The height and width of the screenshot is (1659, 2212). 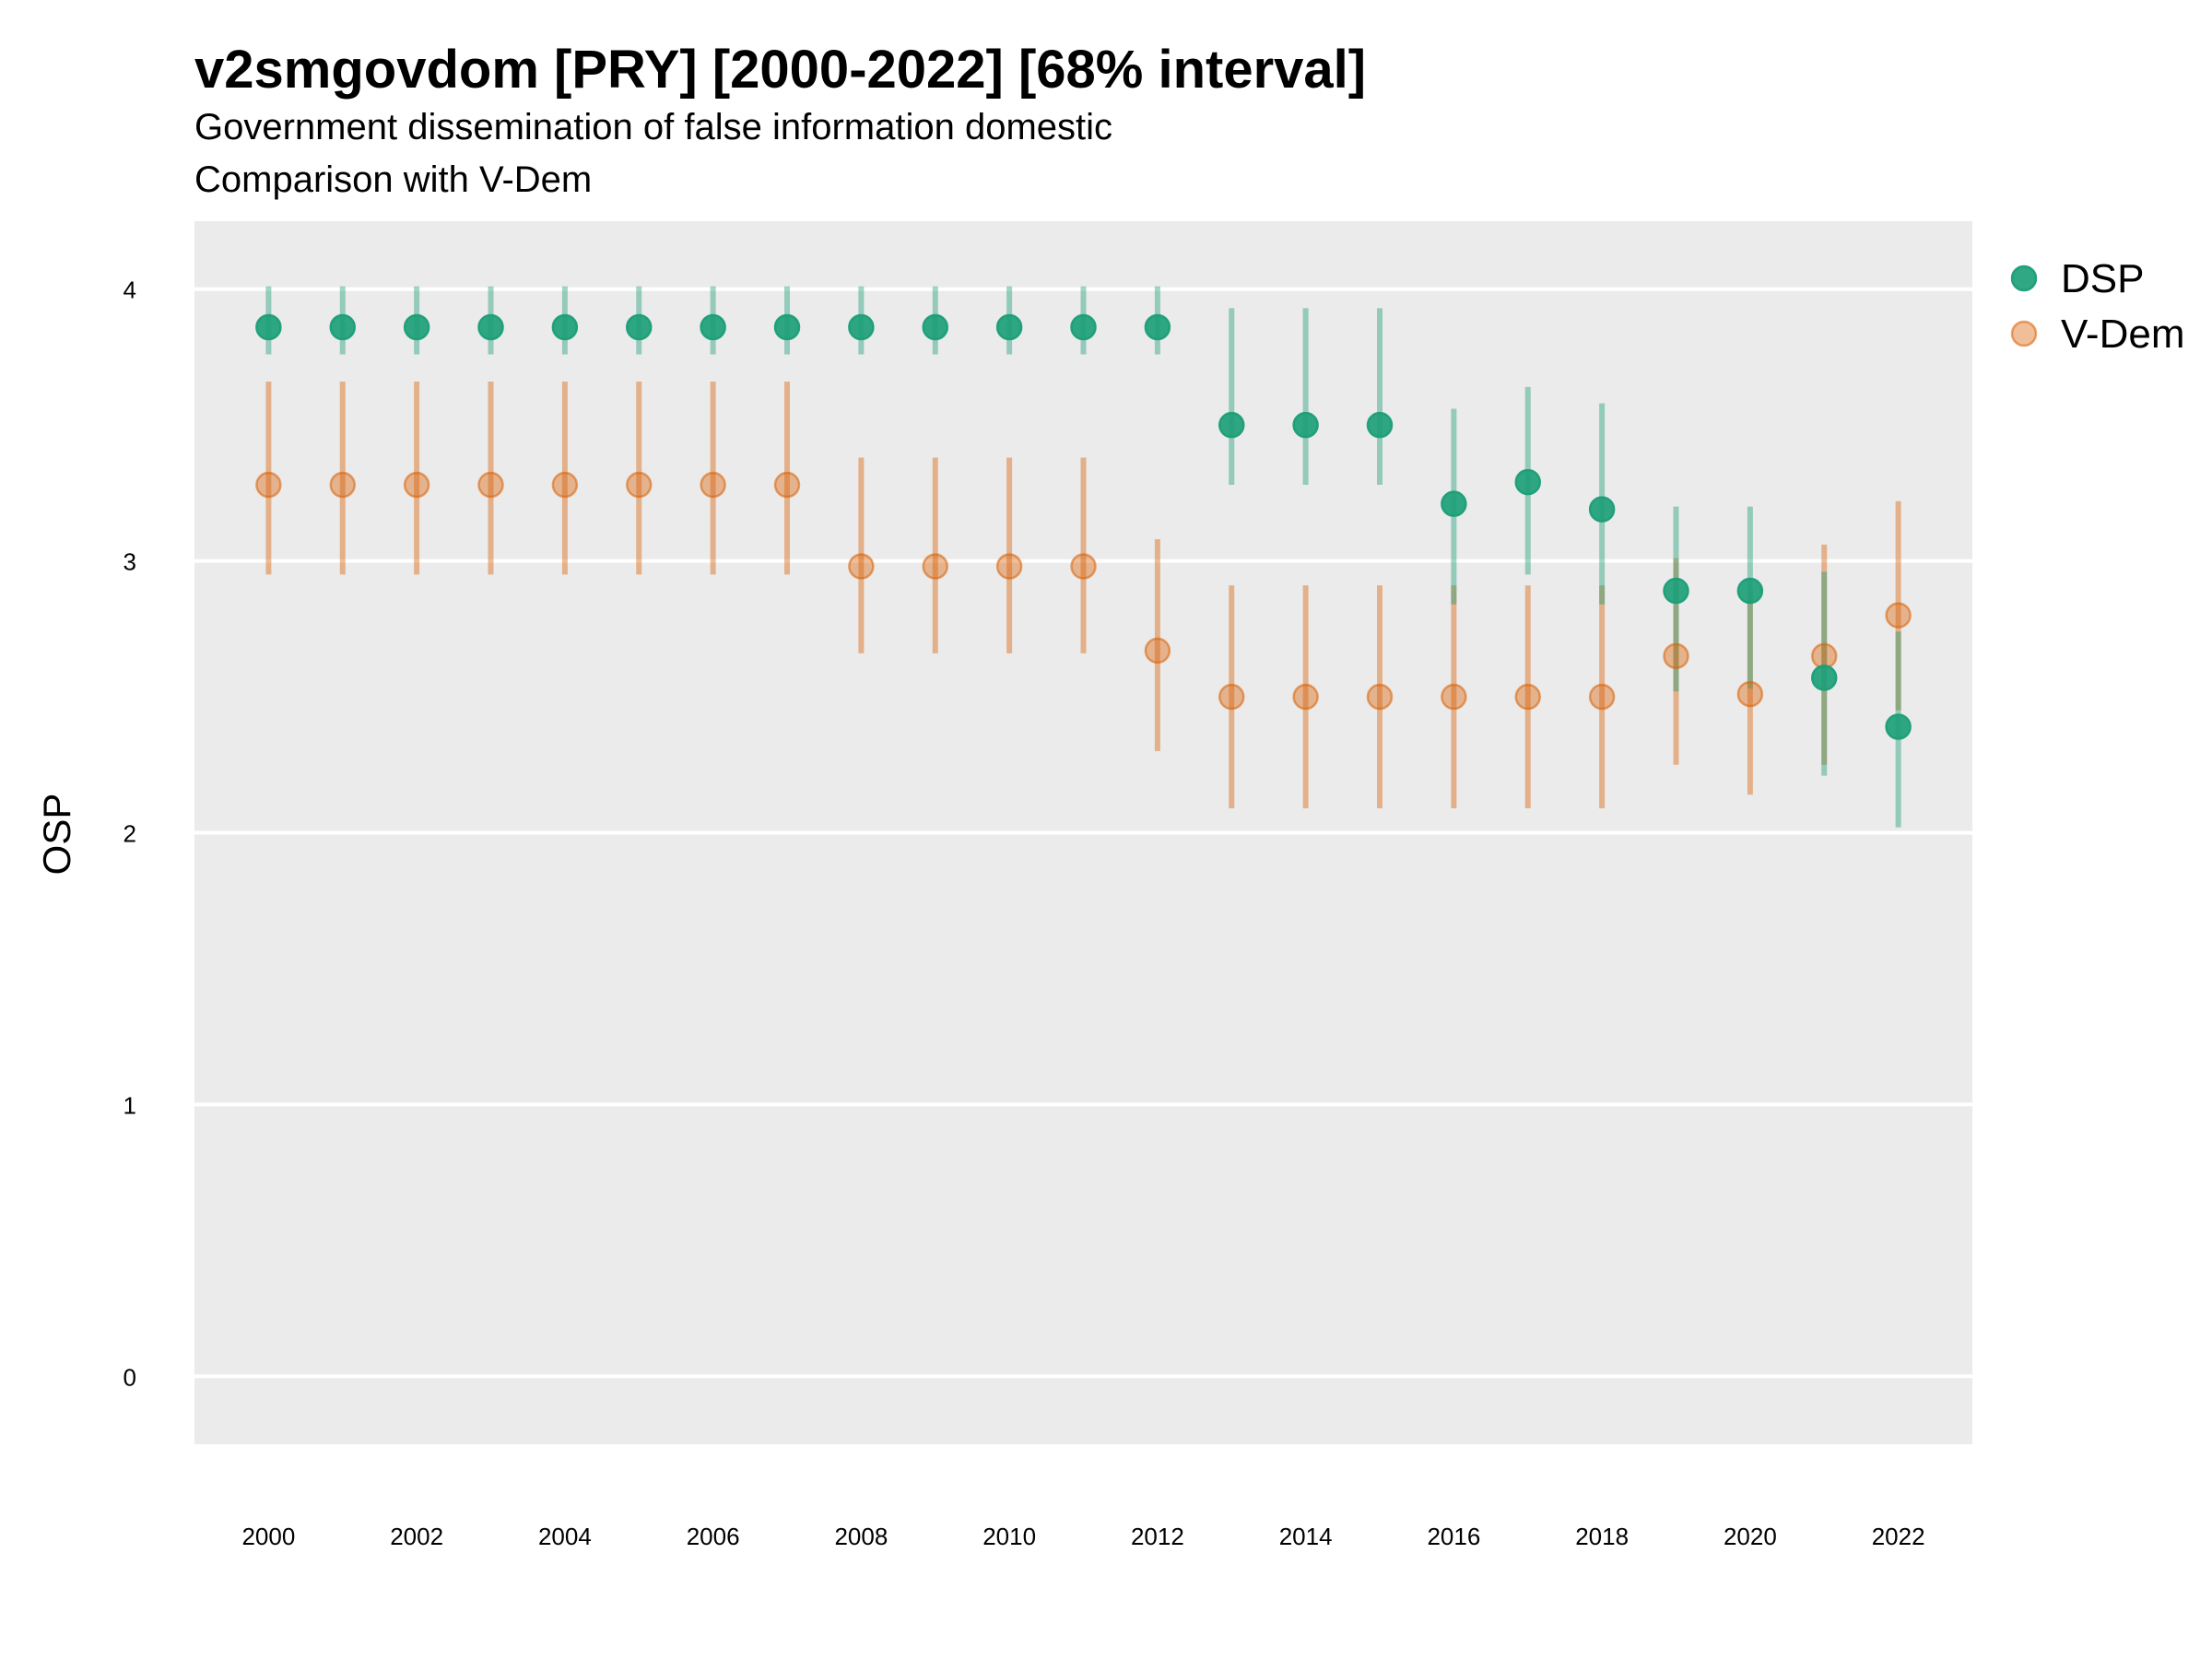 What do you see at coordinates (2102, 278) in the screenshot?
I see `legend-label: DSP` at bounding box center [2102, 278].